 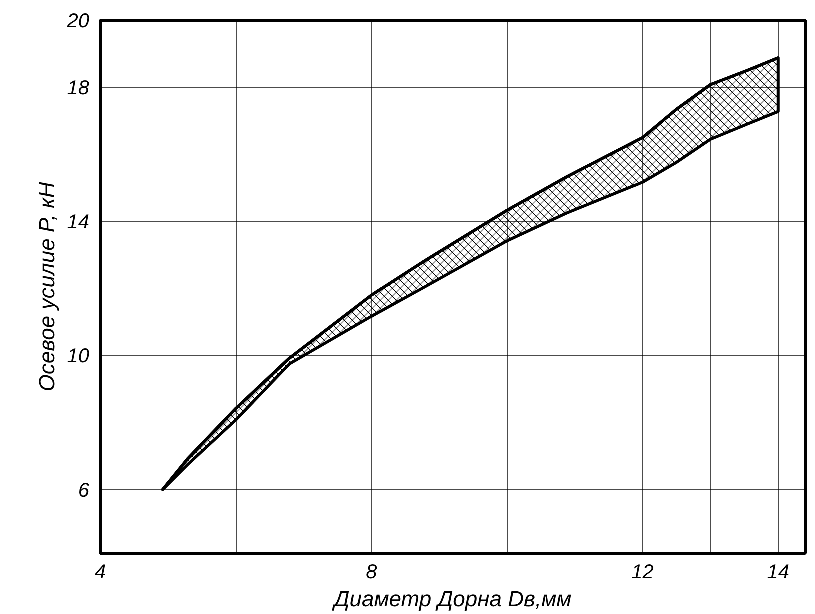 I want to click on x-axis-title: Диаметр Дорна Dв,мм, so click(x=451, y=599).